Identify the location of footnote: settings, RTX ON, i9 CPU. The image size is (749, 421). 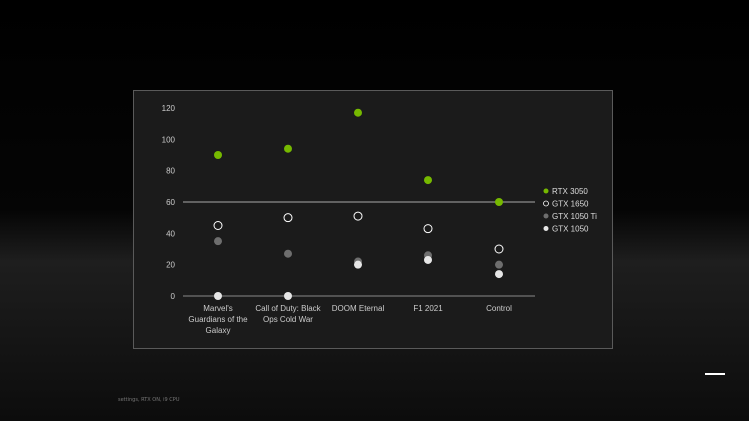
(149, 400).